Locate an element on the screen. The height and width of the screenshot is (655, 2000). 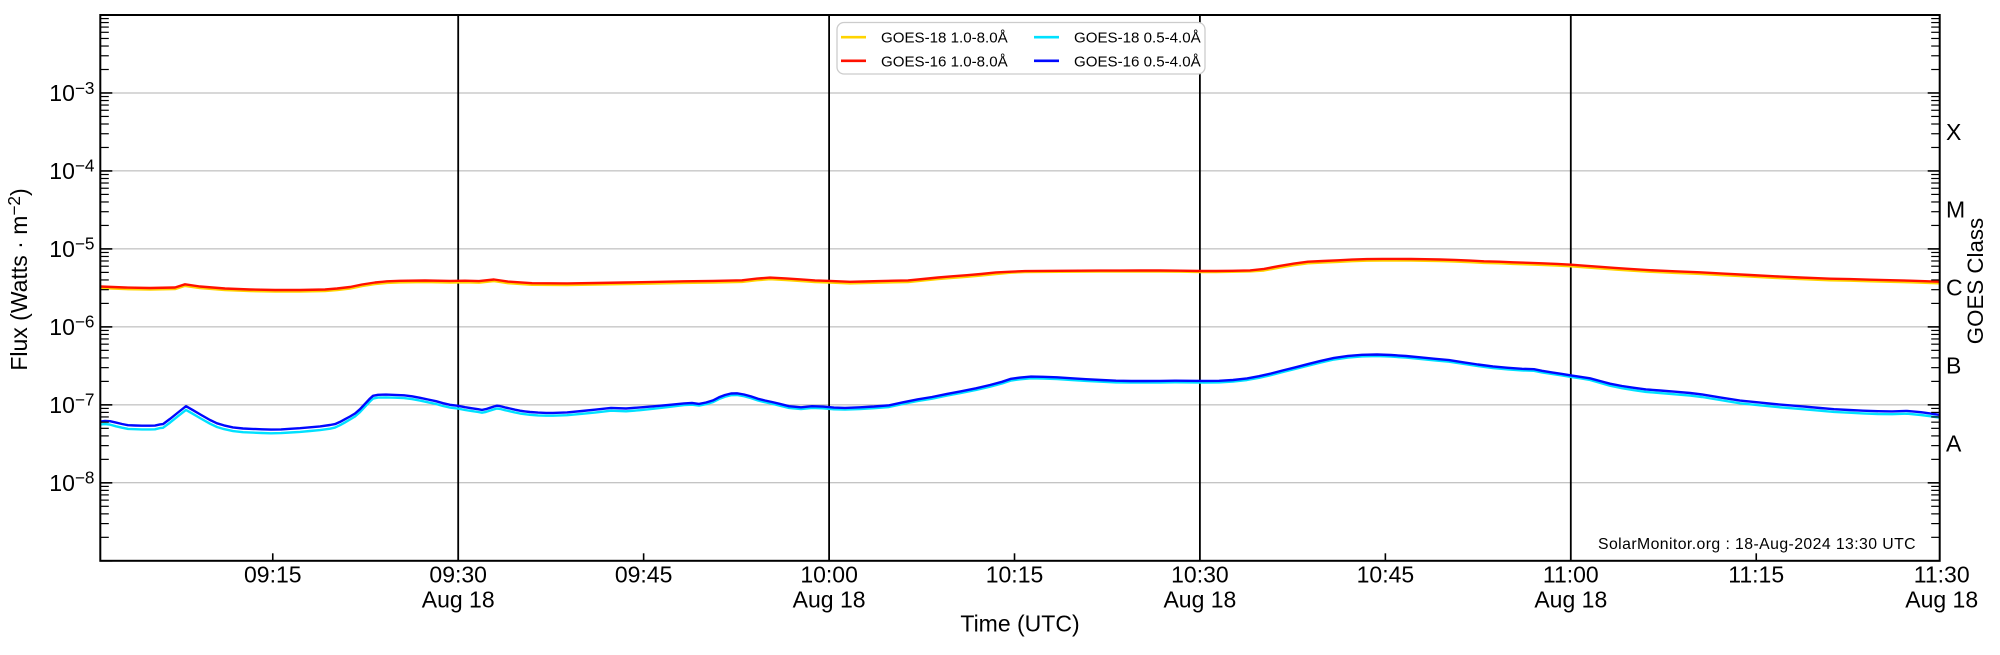
svg-text: 09:30 is located at coordinates (458, 574).